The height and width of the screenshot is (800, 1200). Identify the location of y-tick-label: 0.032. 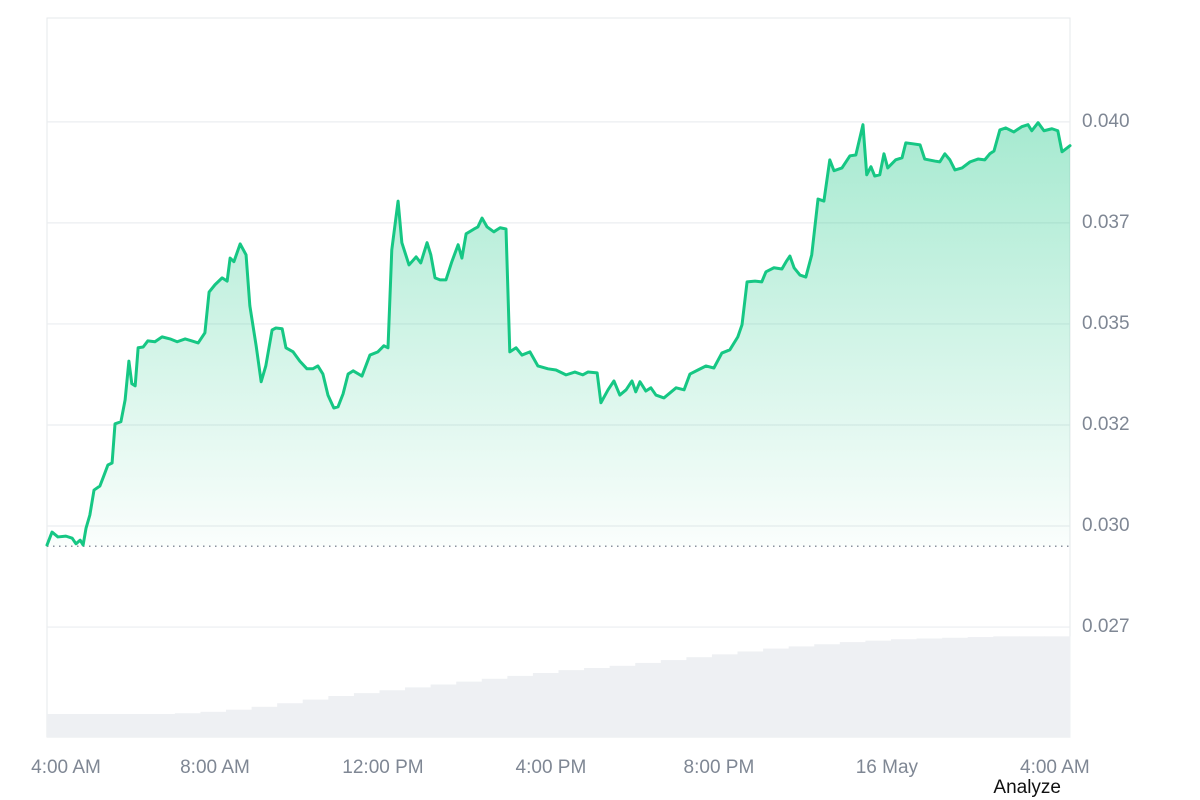
(1106, 424).